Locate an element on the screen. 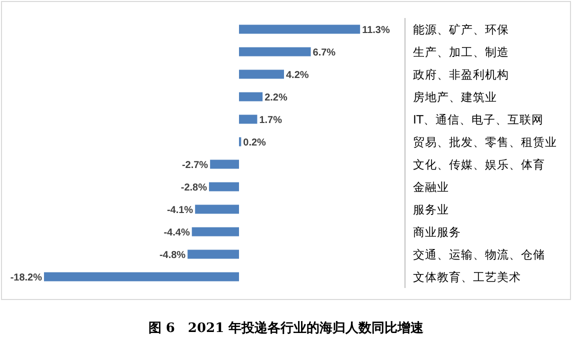  y-tick-label: 文体教育、工艺美术 is located at coordinates (467, 277).